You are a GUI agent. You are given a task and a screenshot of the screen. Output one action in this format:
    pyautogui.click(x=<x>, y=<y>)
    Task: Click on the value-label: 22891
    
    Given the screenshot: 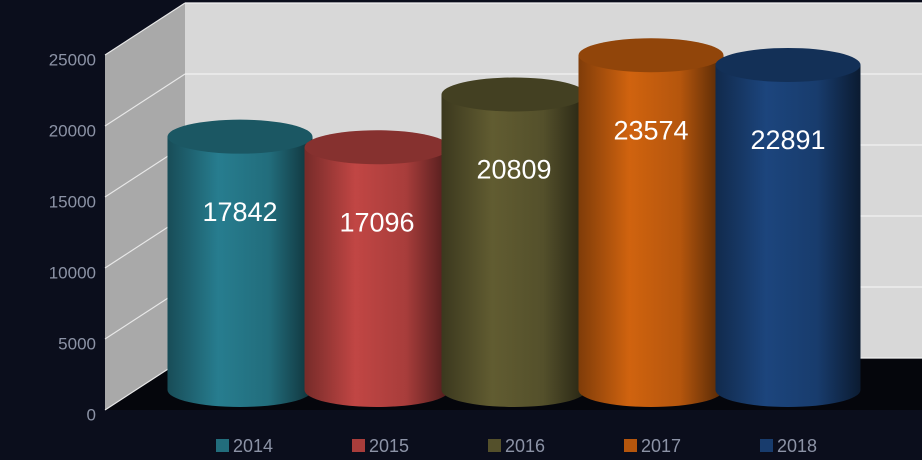 What is the action you would take?
    pyautogui.click(x=787, y=140)
    